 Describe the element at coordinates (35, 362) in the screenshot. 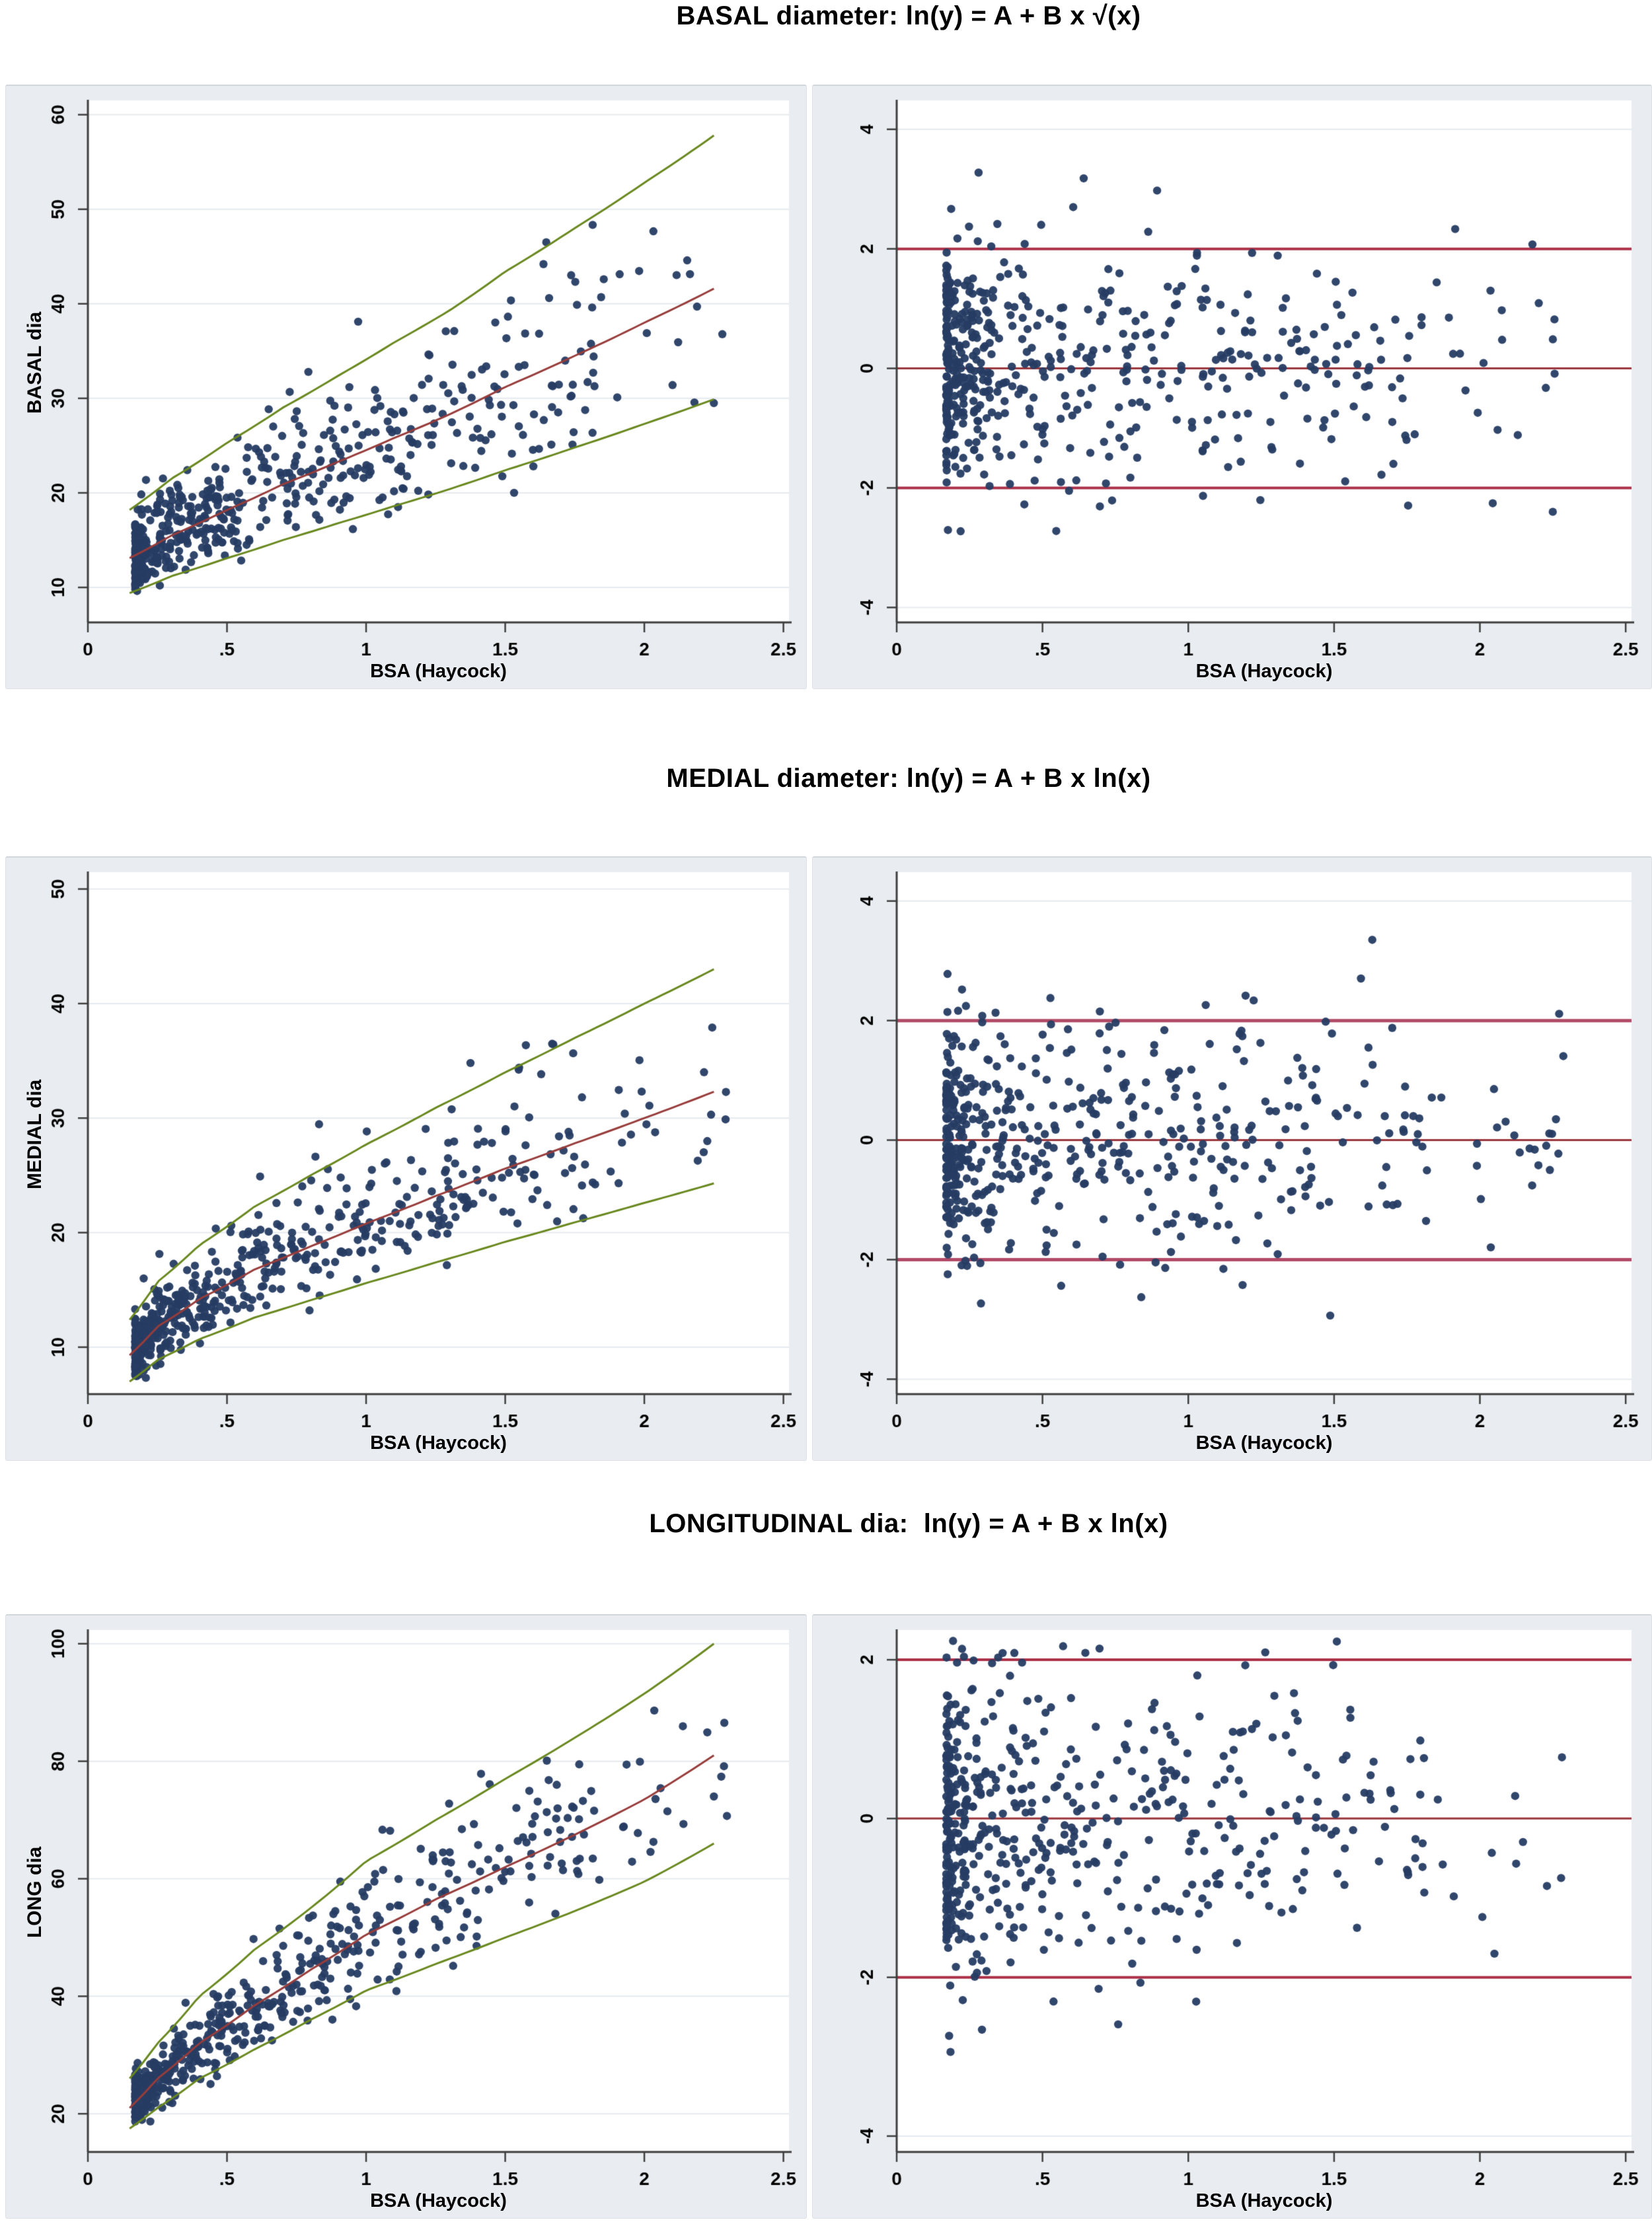

I see `y-axis-title: BASAL dia` at that location.